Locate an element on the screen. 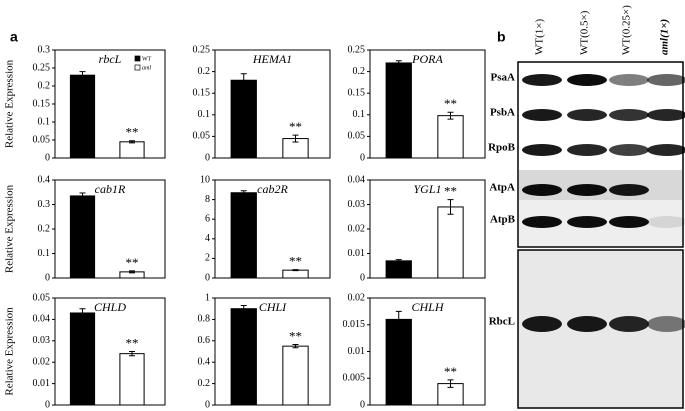 The height and width of the screenshot is (411, 685). y-tick-label: 0.3 is located at coordinates (44, 204).